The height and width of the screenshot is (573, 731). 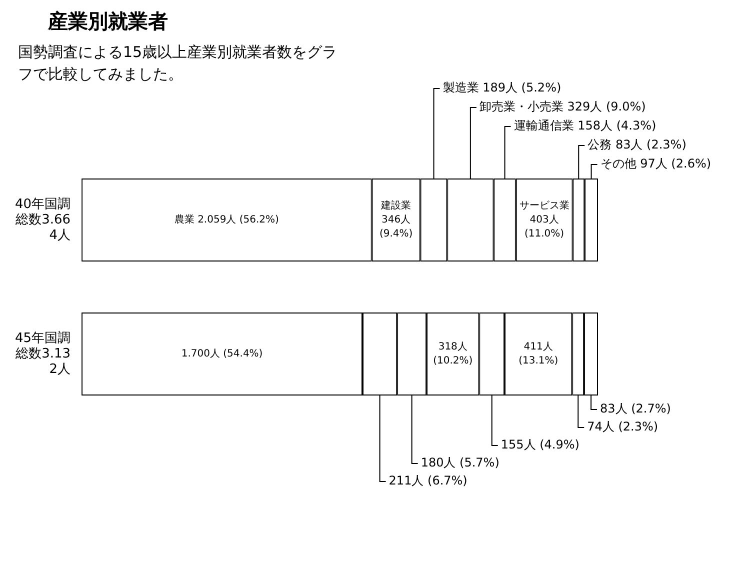 I want to click on text: 製造業 189人 (5.2%), so click(x=502, y=87).